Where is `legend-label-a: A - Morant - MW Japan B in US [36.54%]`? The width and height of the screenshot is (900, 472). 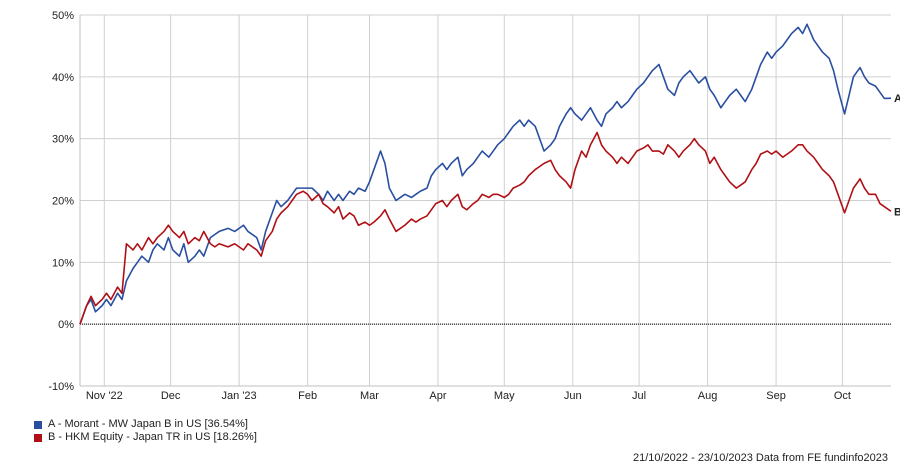 legend-label-a: A - Morant - MW Japan B in US [36.54%] is located at coordinates (148, 424).